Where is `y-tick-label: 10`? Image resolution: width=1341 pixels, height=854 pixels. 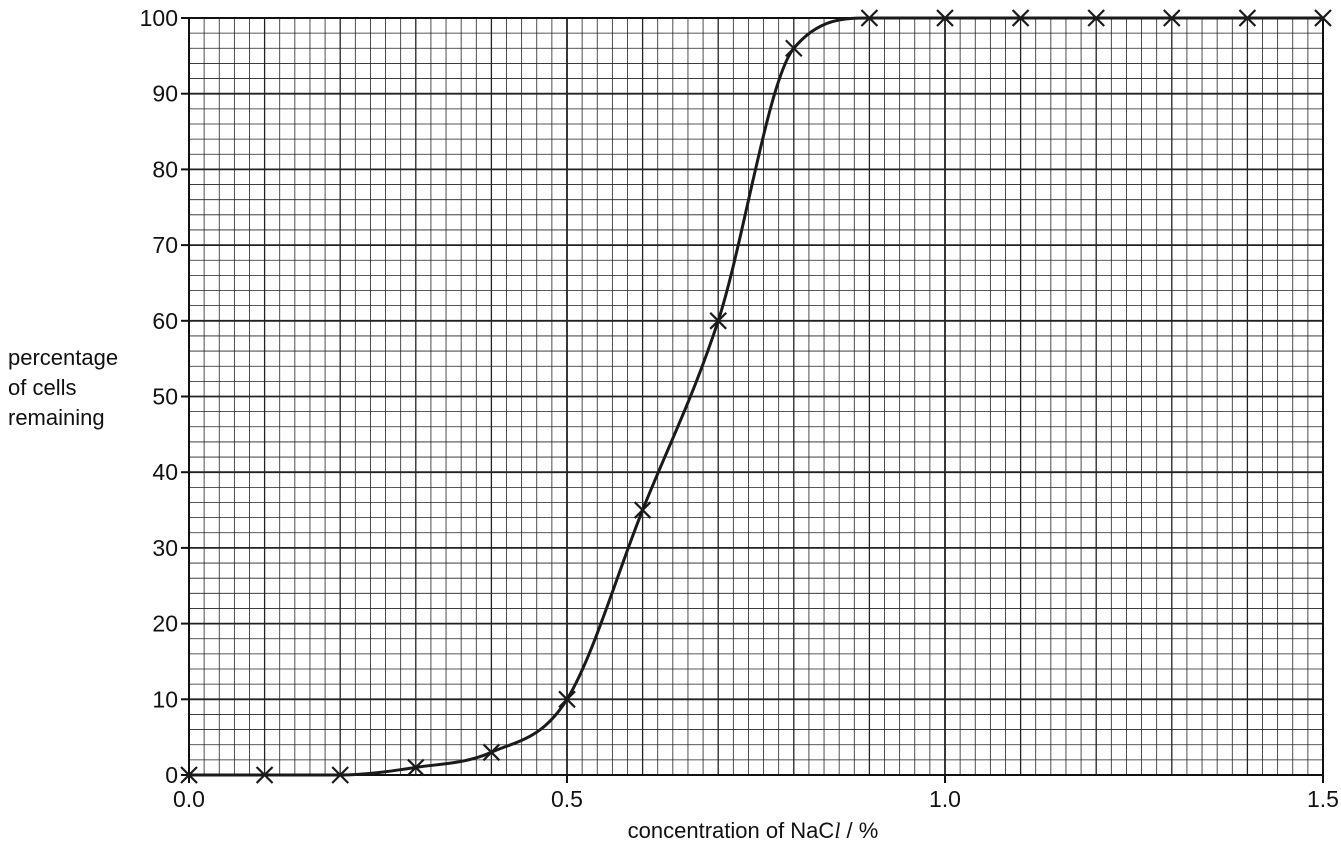 y-tick-label: 10 is located at coordinates (165, 699).